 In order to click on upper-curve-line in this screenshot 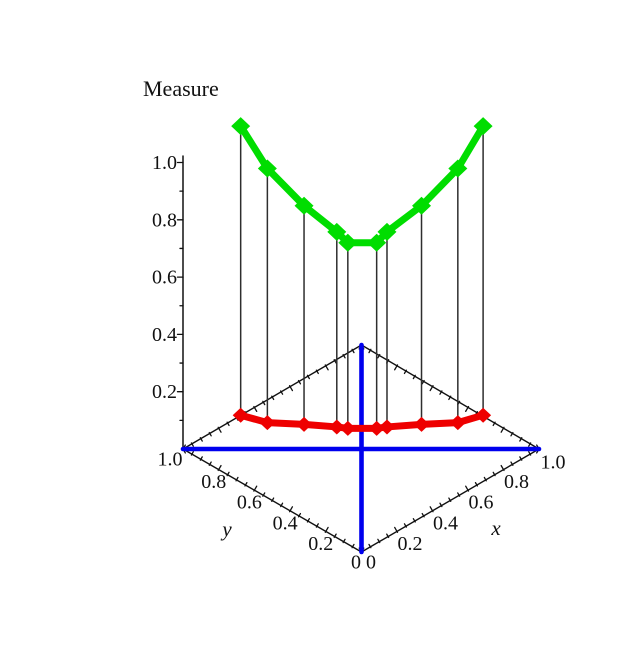, I will do `click(362, 184)`.